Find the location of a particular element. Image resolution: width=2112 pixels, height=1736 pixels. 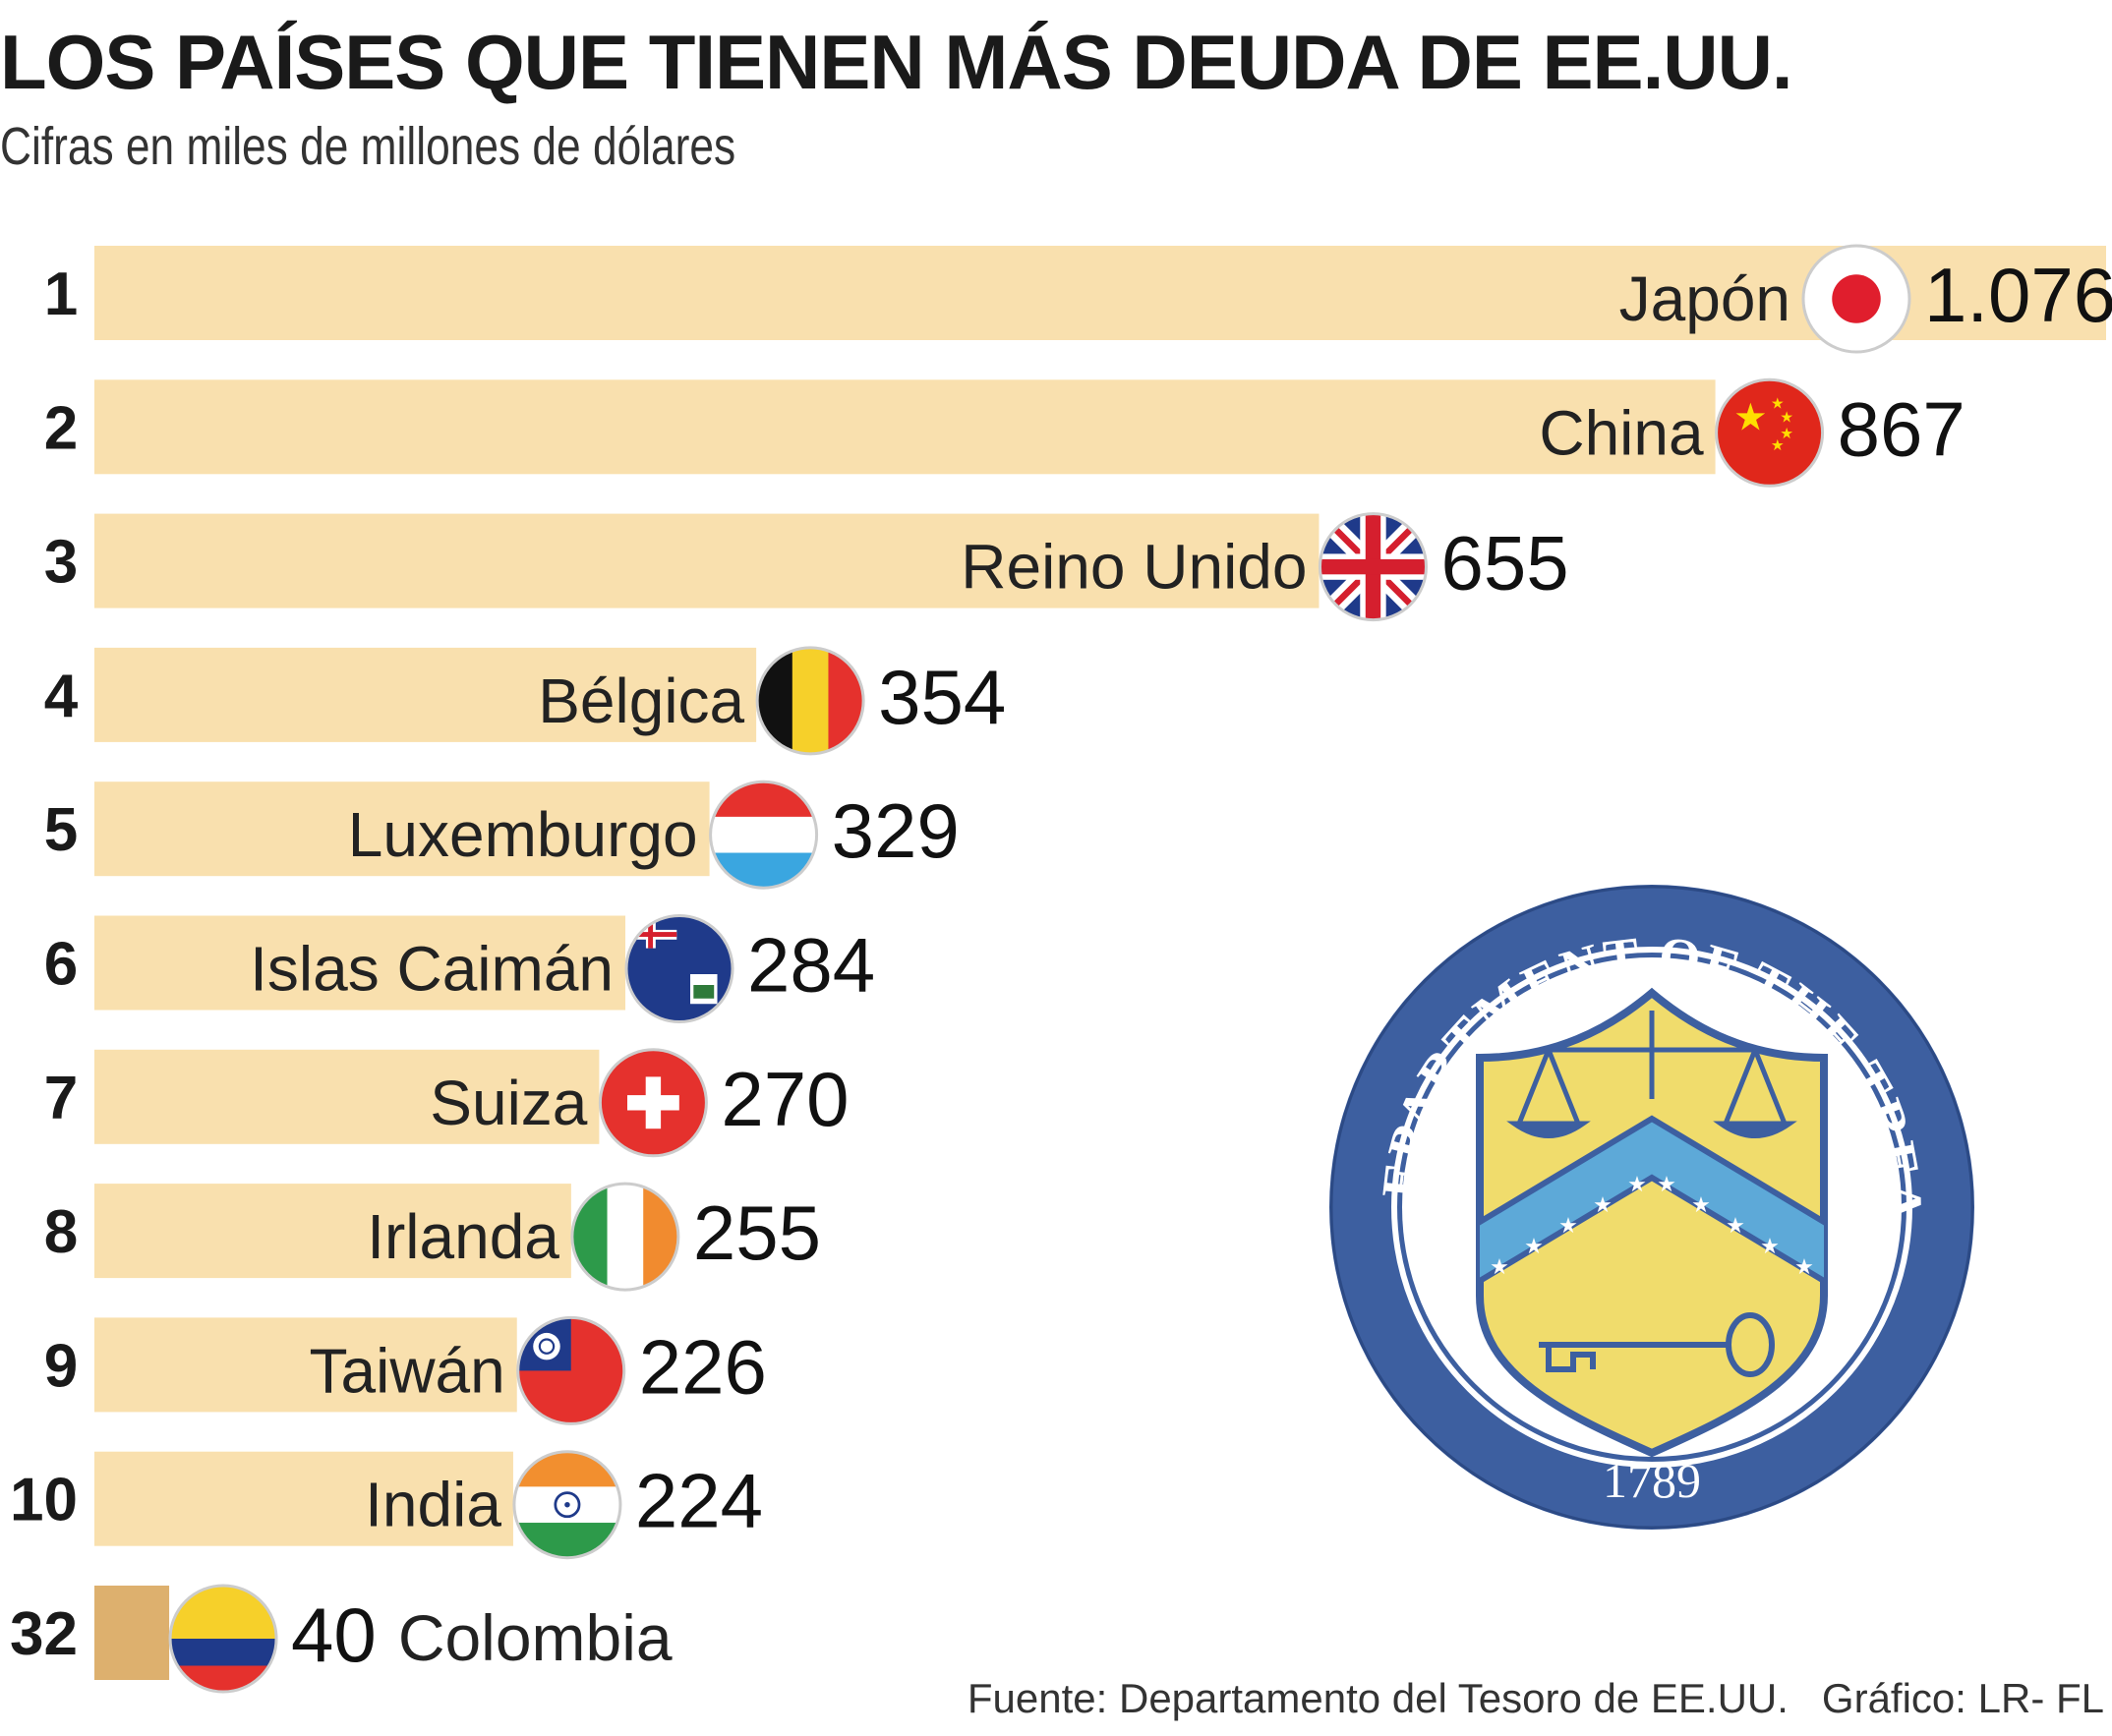

value-label: 40 is located at coordinates (334, 1634).